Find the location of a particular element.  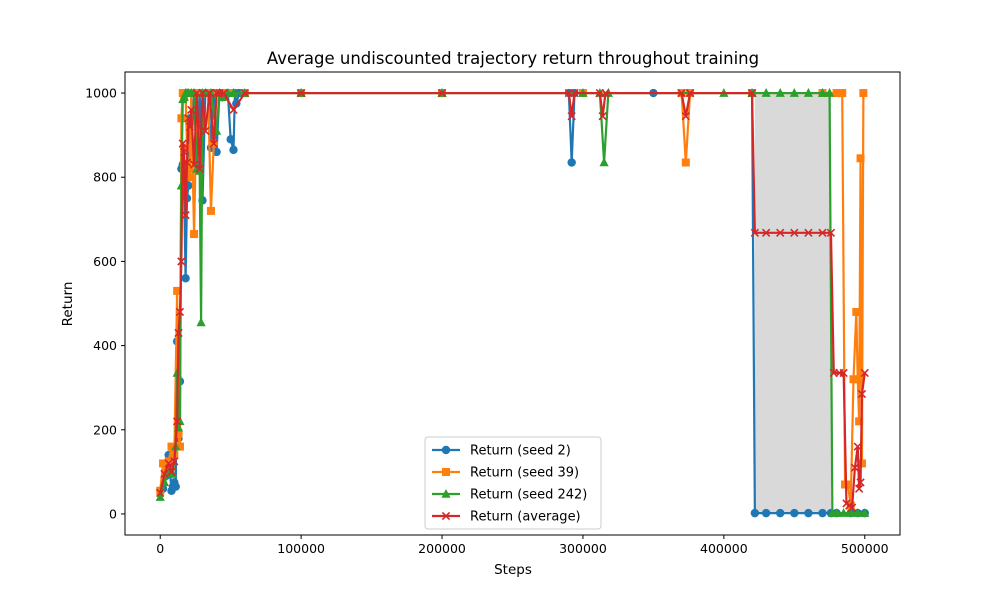

legend-label: Return (seed 39) is located at coordinates (524, 473).